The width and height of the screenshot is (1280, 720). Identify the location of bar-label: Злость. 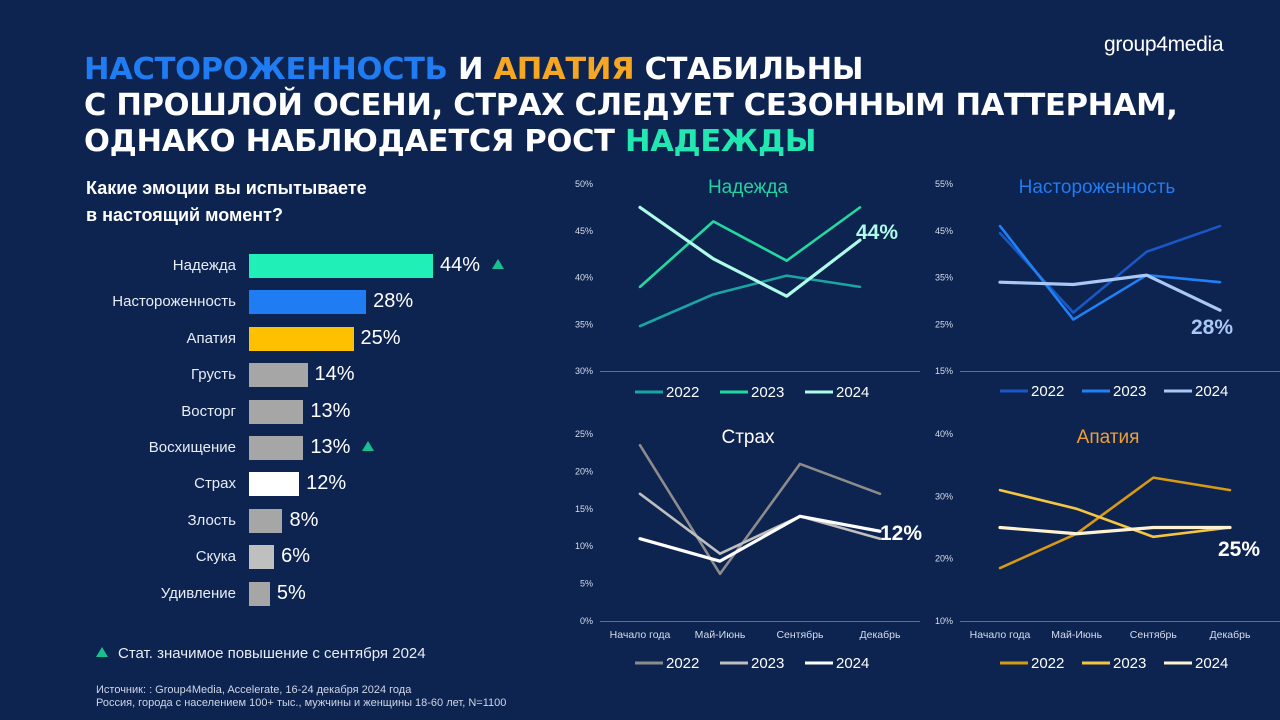
(211, 520).